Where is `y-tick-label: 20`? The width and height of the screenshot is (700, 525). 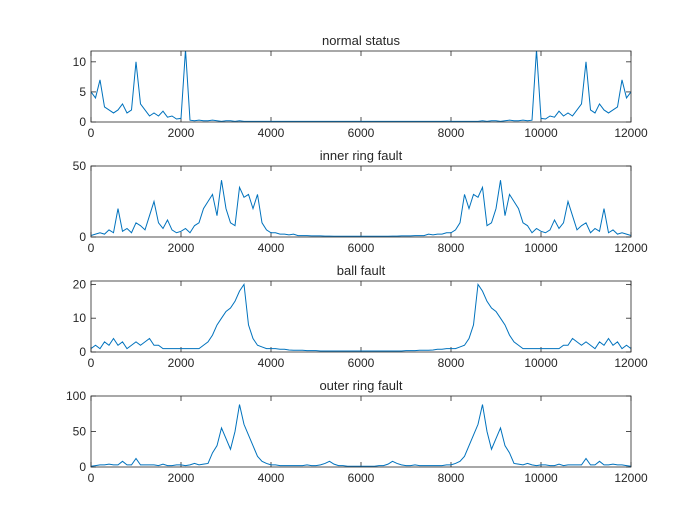
y-tick-label: 20 is located at coordinates (80, 284).